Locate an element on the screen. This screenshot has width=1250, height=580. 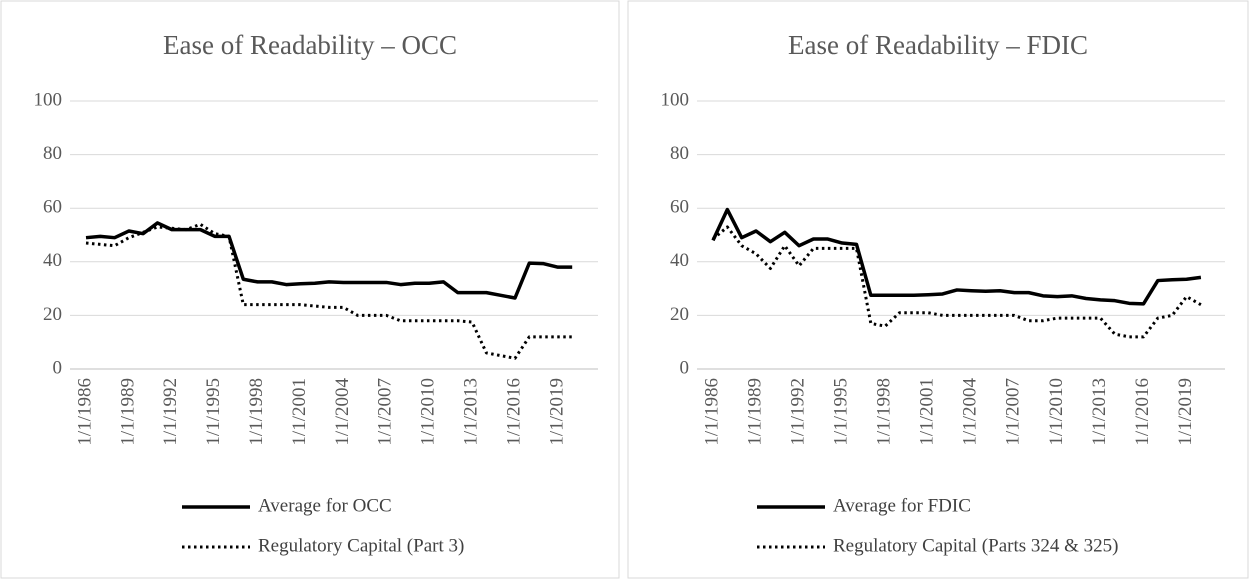
legend-label: Average for FDIC is located at coordinates (902, 505).